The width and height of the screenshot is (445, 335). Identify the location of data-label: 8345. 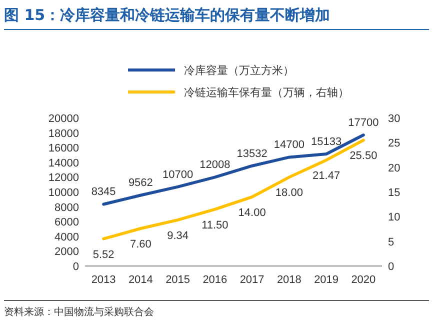
(103, 192).